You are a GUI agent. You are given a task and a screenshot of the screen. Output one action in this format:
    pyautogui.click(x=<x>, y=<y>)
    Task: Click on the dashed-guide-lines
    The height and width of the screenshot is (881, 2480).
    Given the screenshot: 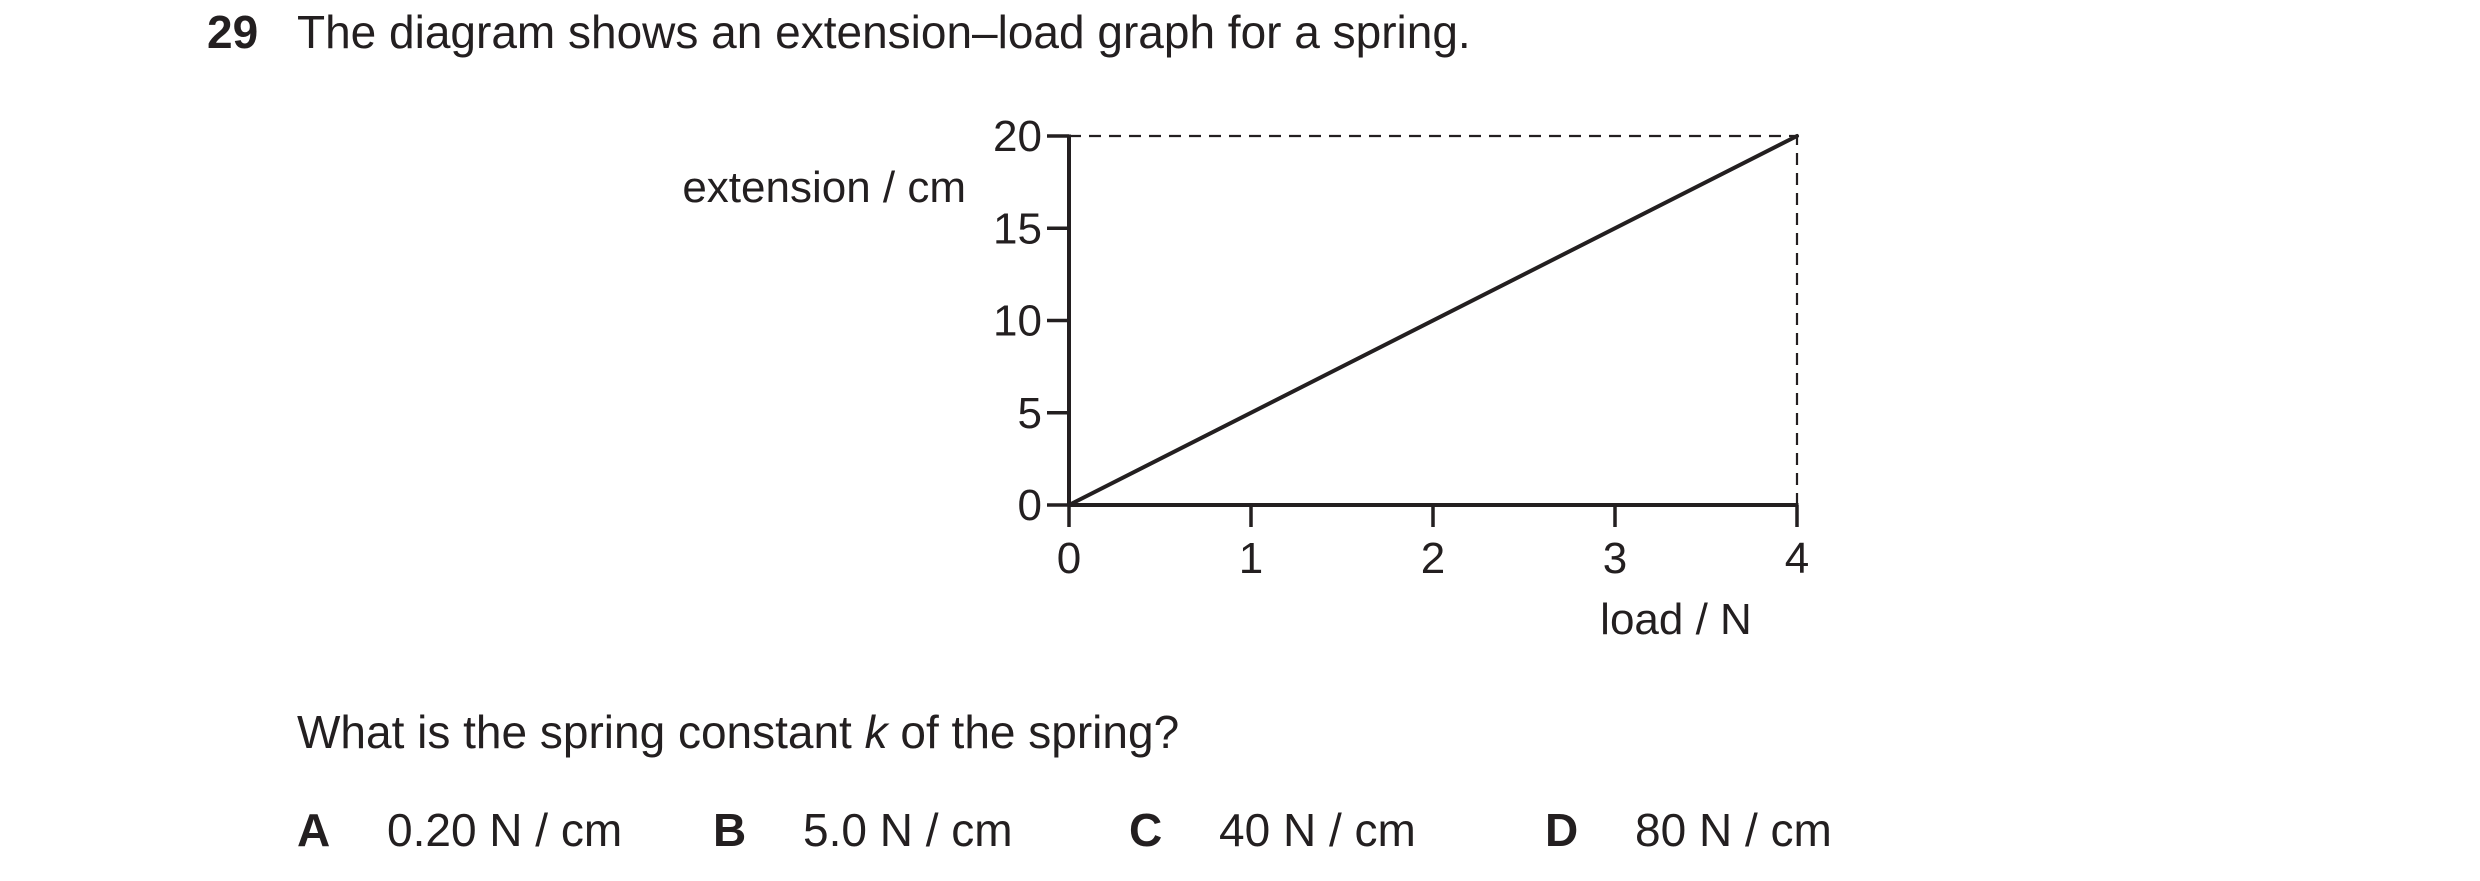 What is the action you would take?
    pyautogui.click(x=1434, y=319)
    